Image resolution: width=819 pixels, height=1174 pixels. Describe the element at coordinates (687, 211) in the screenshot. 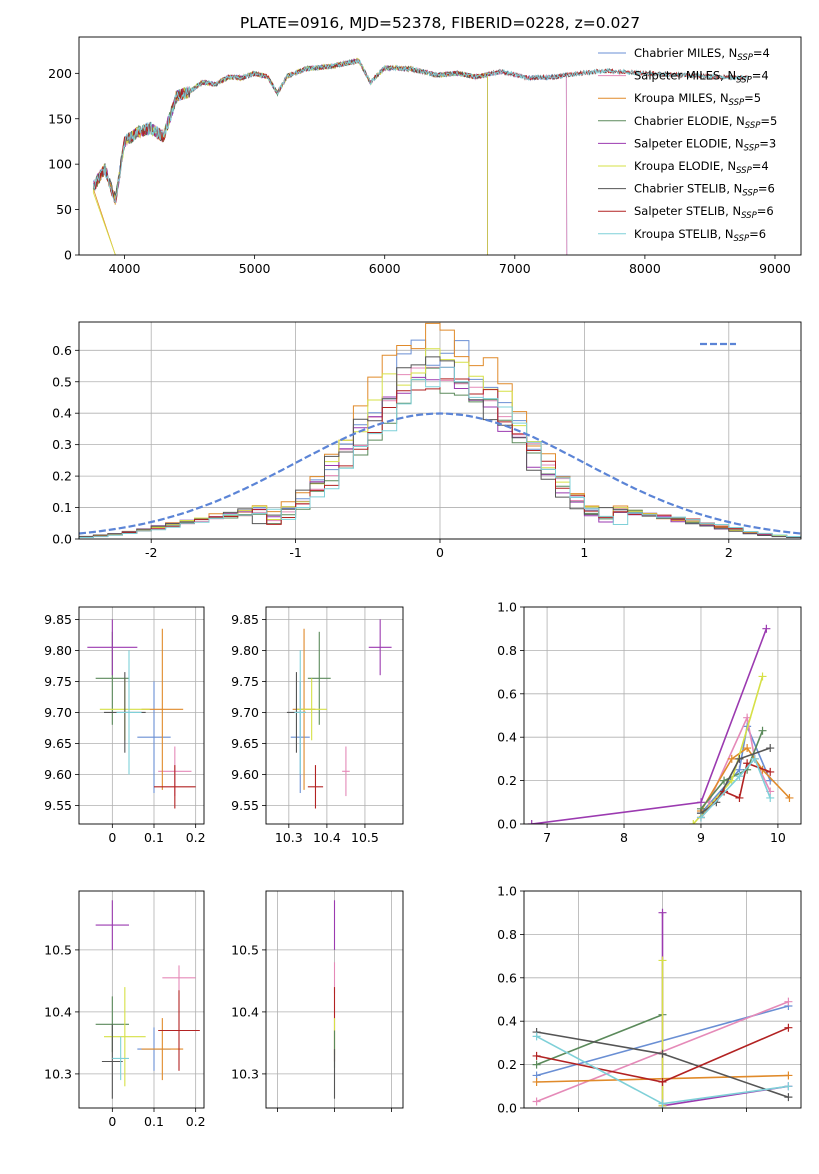

I see `legend-label: Salpeter STELIB, N` at that location.